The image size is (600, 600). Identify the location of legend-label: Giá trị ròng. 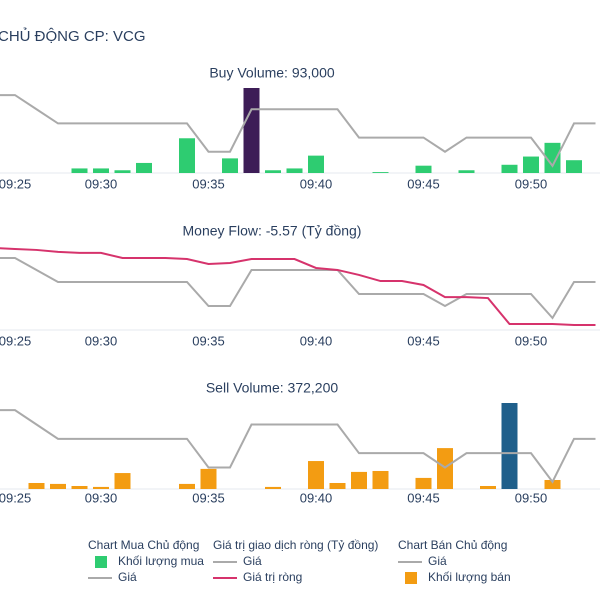
(272, 577).